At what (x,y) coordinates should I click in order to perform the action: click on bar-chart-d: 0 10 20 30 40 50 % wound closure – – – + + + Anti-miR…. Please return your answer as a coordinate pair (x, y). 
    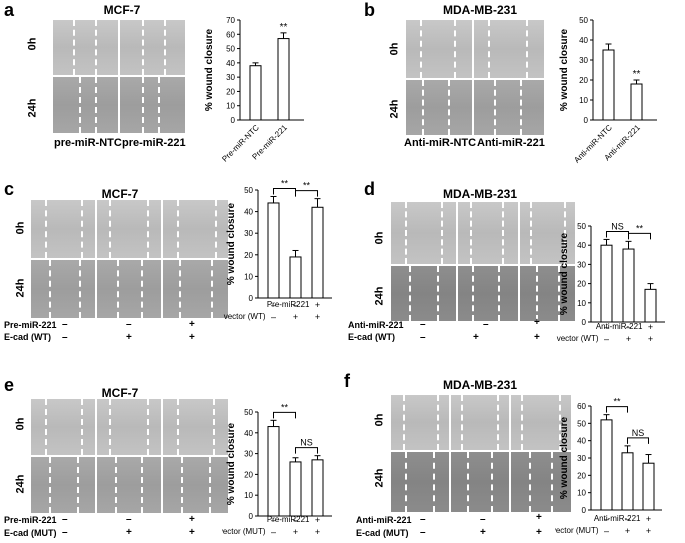
    Looking at the image, I should click on (610, 282).